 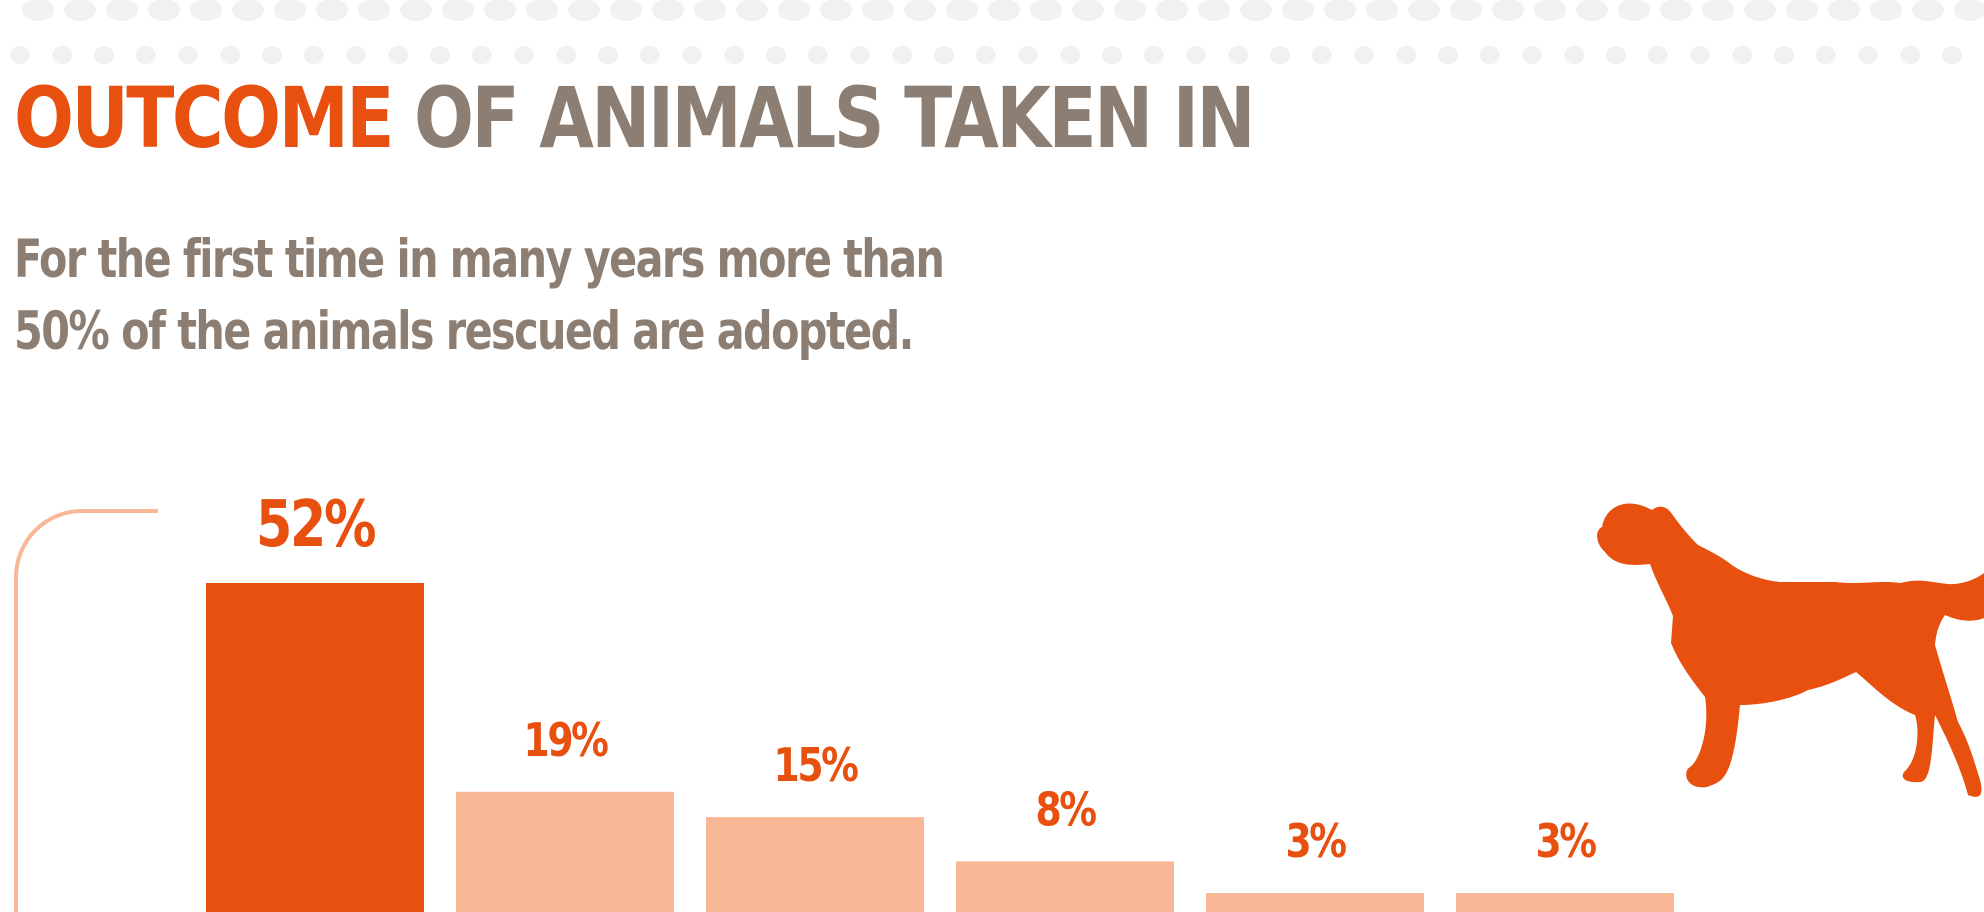 What do you see at coordinates (816, 765) in the screenshot?
I see `bar-label-3: 15%` at bounding box center [816, 765].